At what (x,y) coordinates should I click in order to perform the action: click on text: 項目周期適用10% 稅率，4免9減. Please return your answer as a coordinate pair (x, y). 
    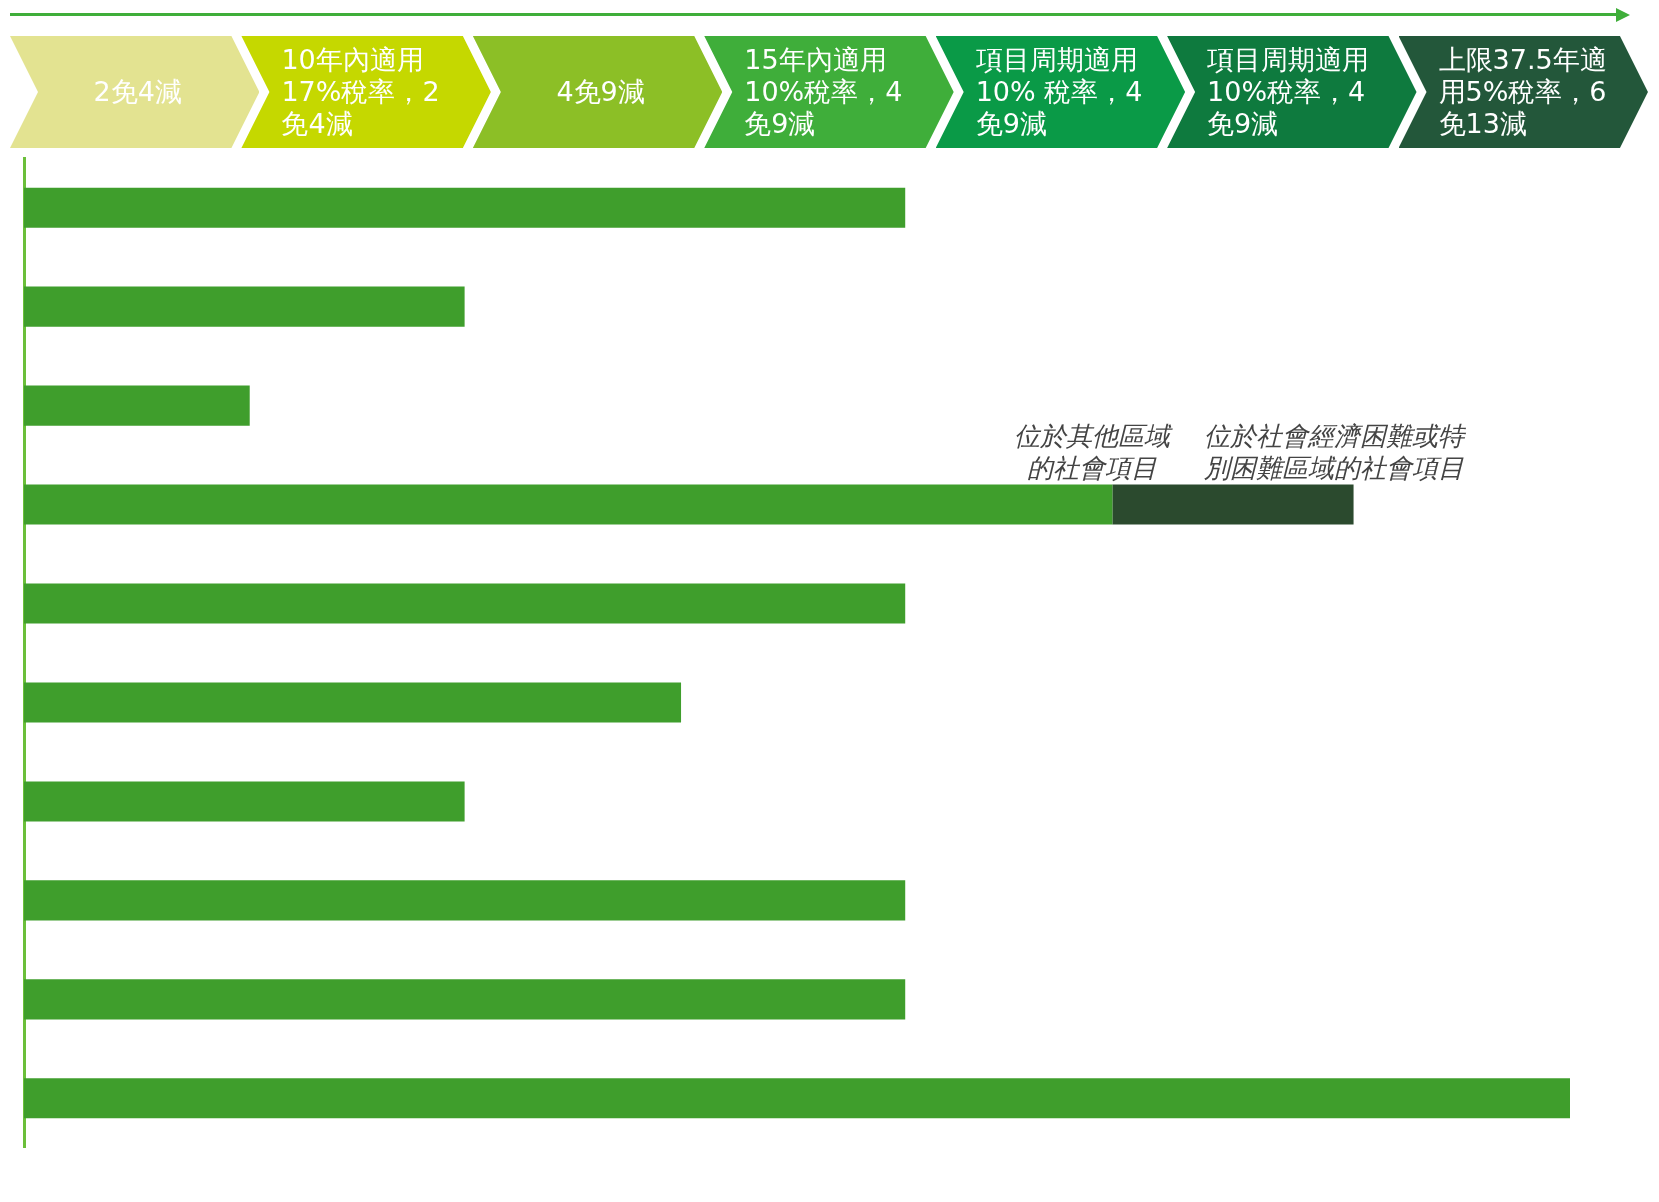
    Looking at the image, I should click on (1060, 92).